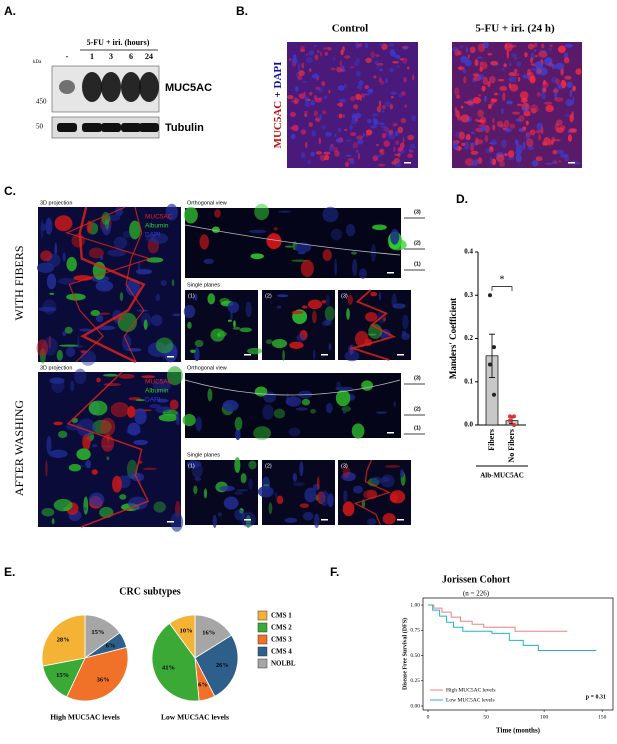 Image resolution: width=617 pixels, height=744 pixels. Describe the element at coordinates (468, 381) in the screenshot. I see `y-tick-label: 0.1` at that location.